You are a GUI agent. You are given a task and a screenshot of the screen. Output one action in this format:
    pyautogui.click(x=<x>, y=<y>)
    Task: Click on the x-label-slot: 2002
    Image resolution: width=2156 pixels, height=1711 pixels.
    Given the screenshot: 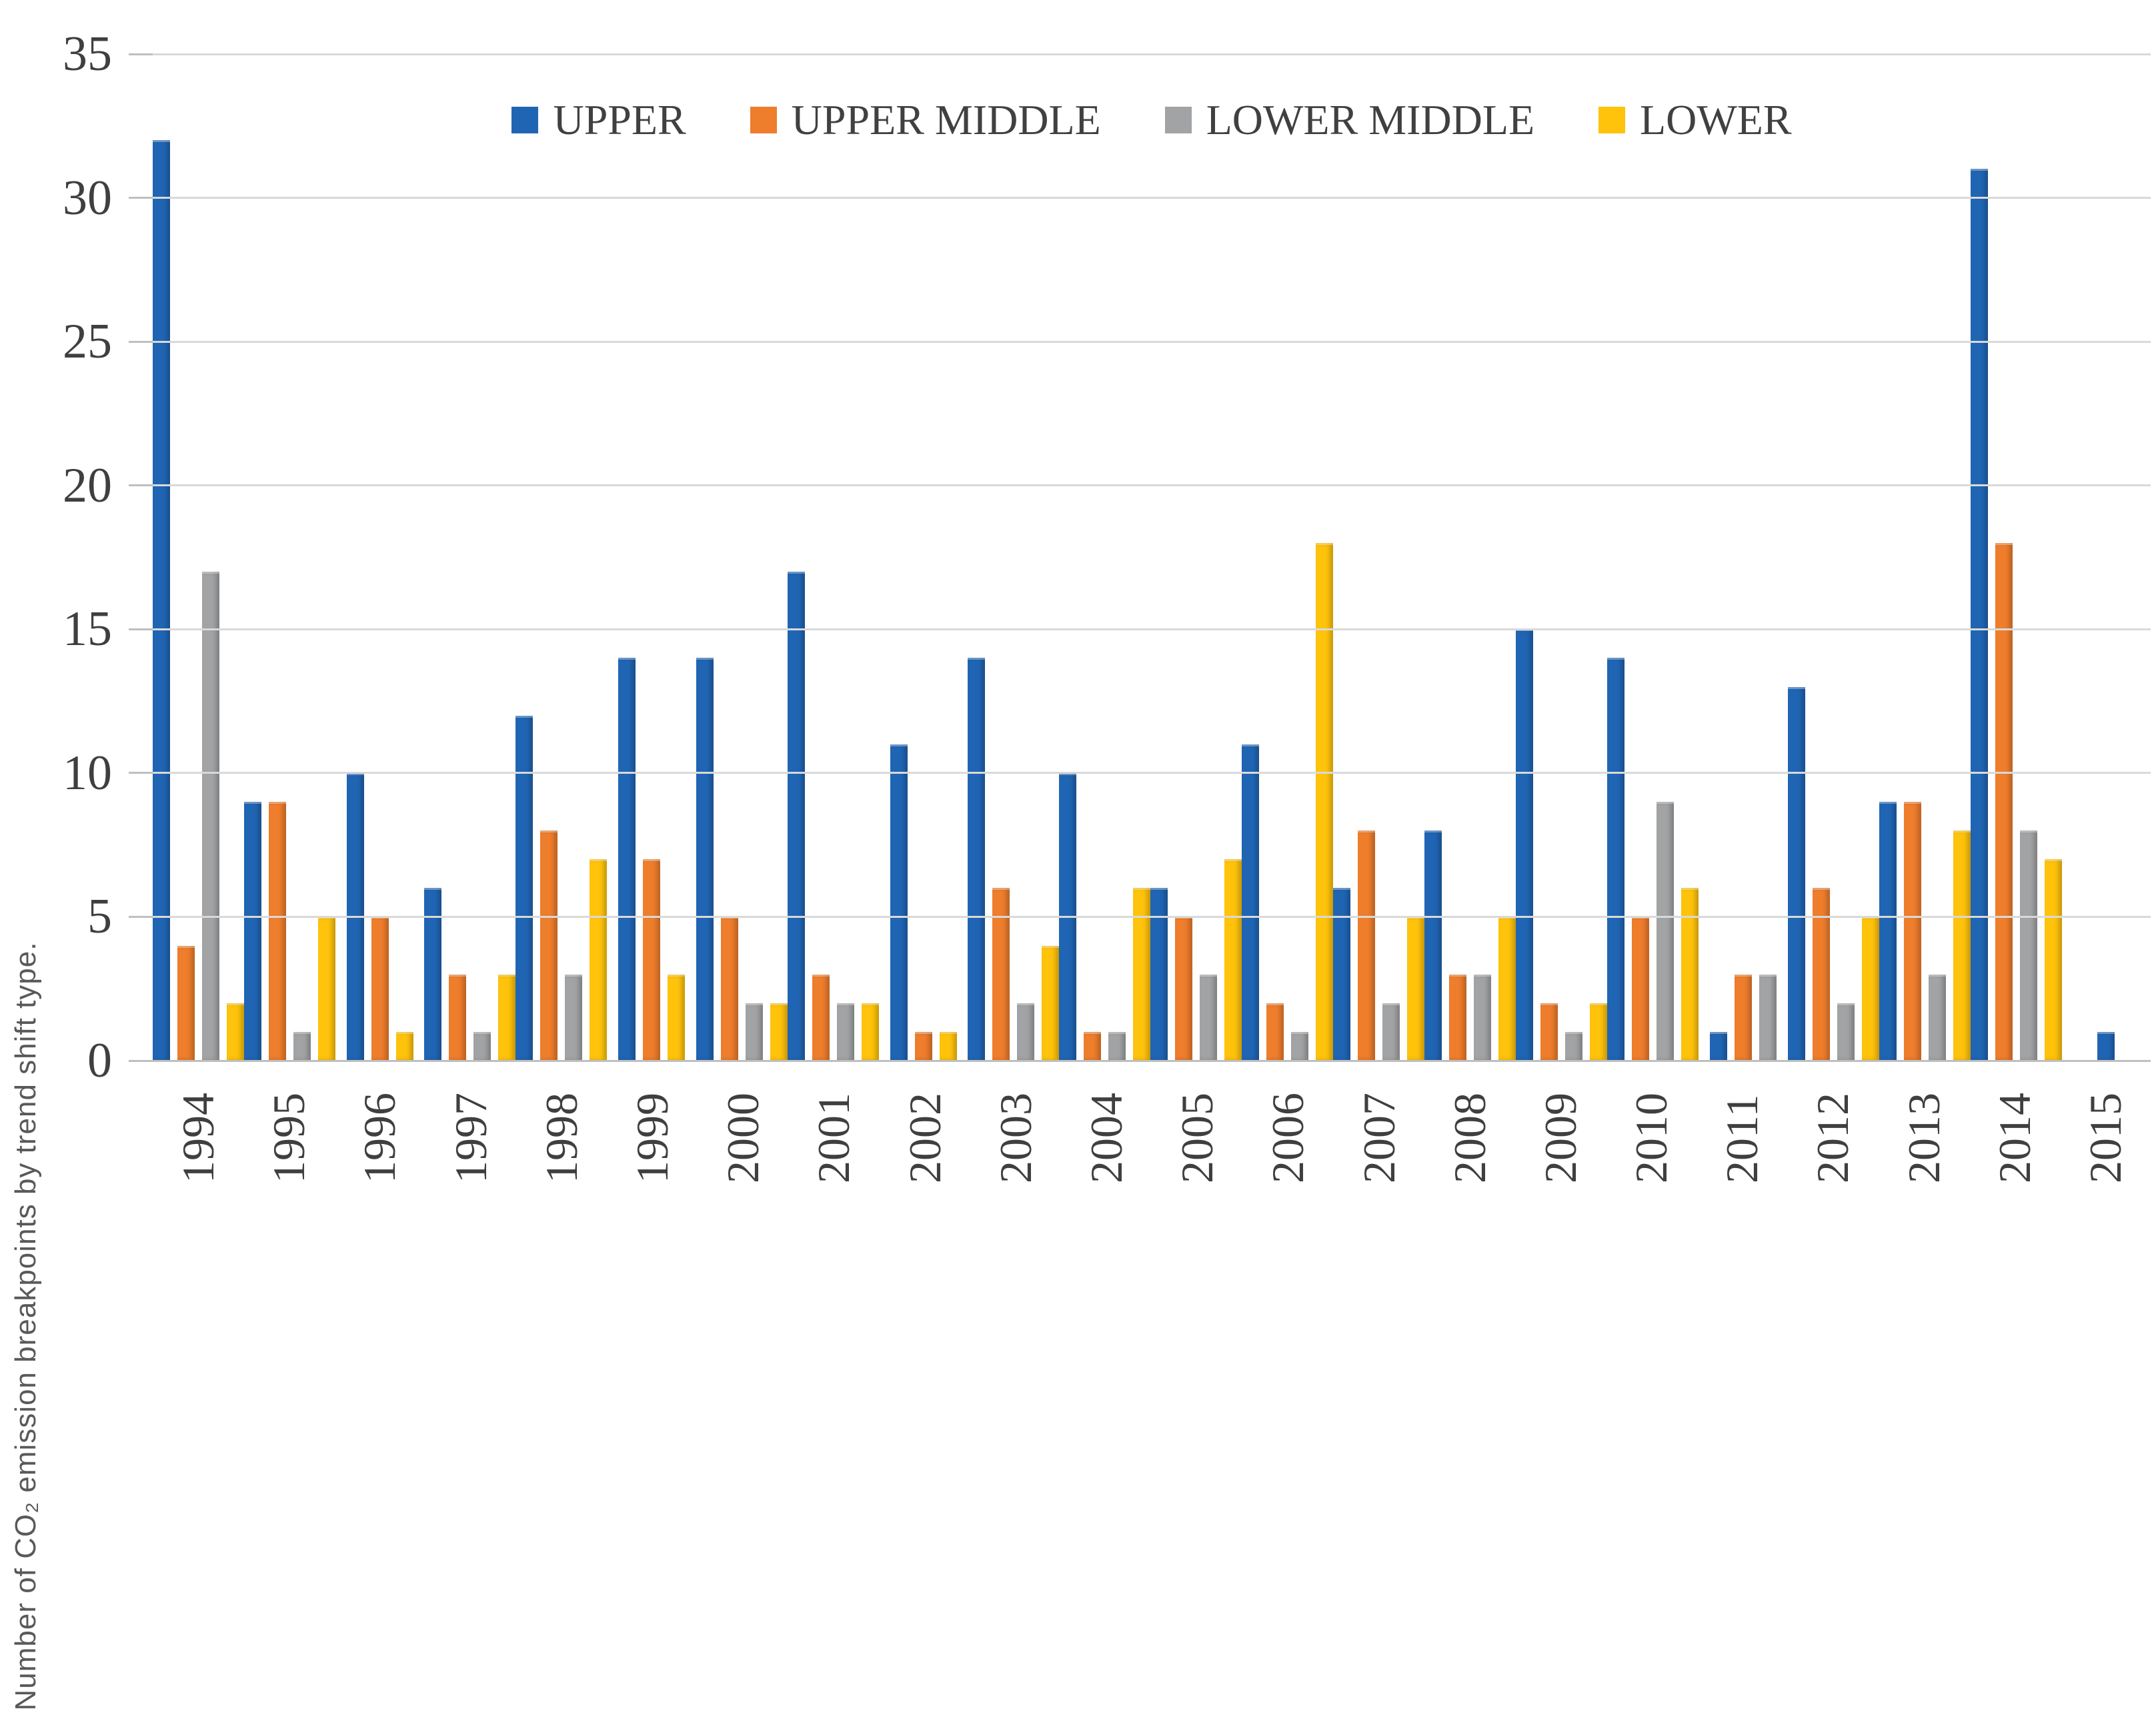 What is the action you would take?
    pyautogui.click(x=925, y=1138)
    